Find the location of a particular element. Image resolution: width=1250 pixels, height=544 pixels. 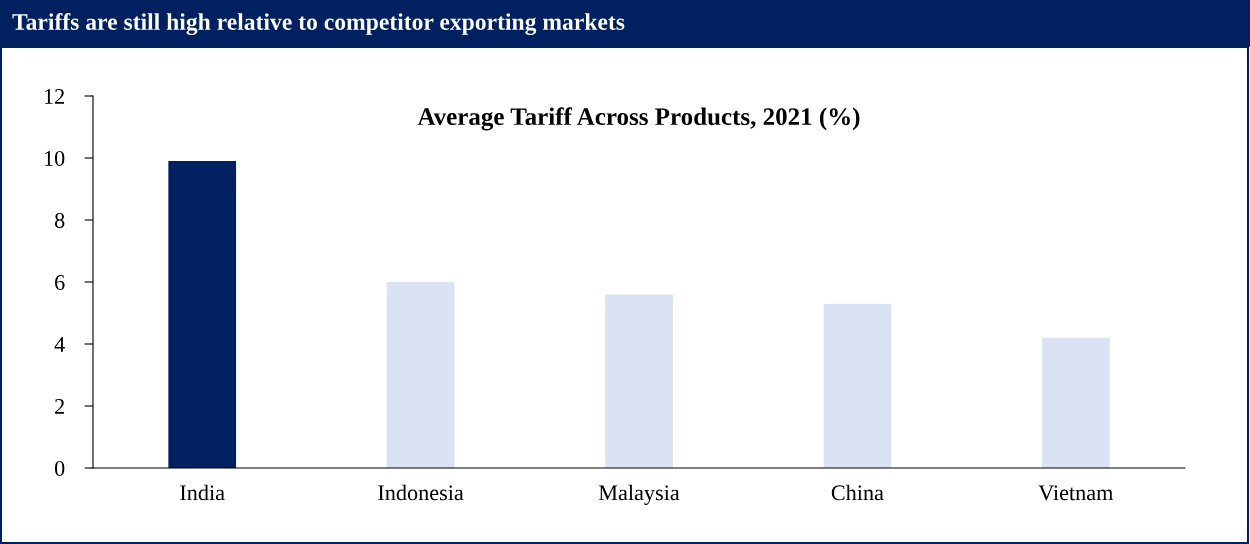

x-tick-label: China is located at coordinates (857, 492).